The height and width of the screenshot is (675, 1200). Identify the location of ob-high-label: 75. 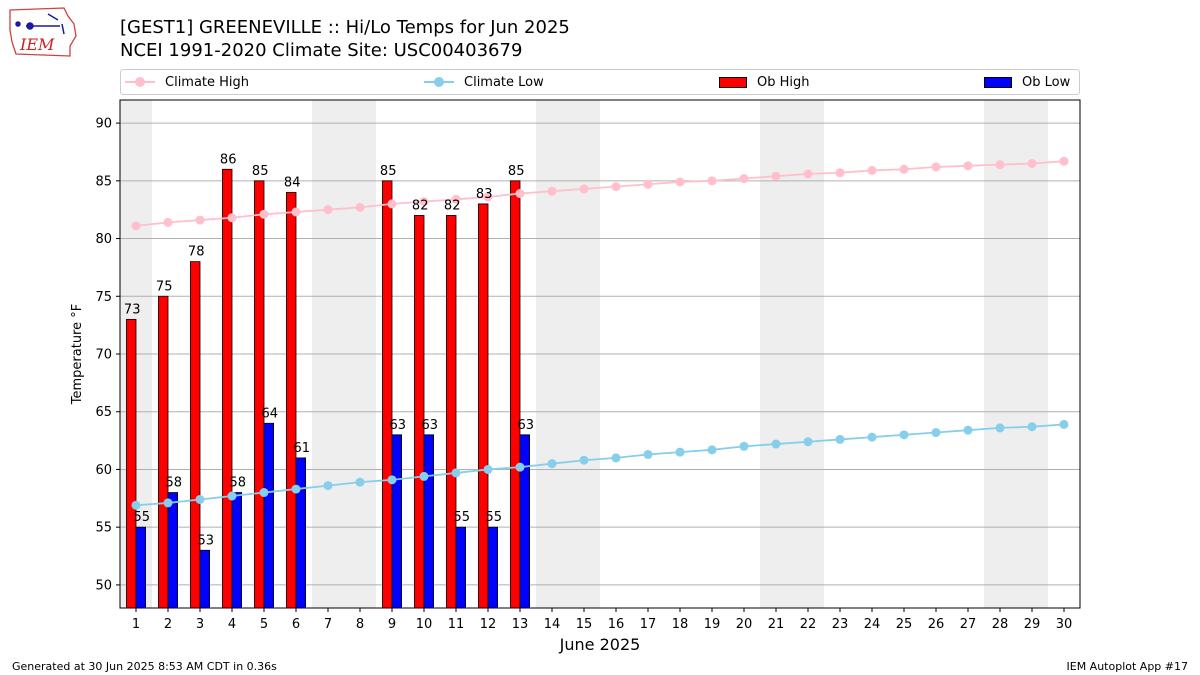
(164, 286).